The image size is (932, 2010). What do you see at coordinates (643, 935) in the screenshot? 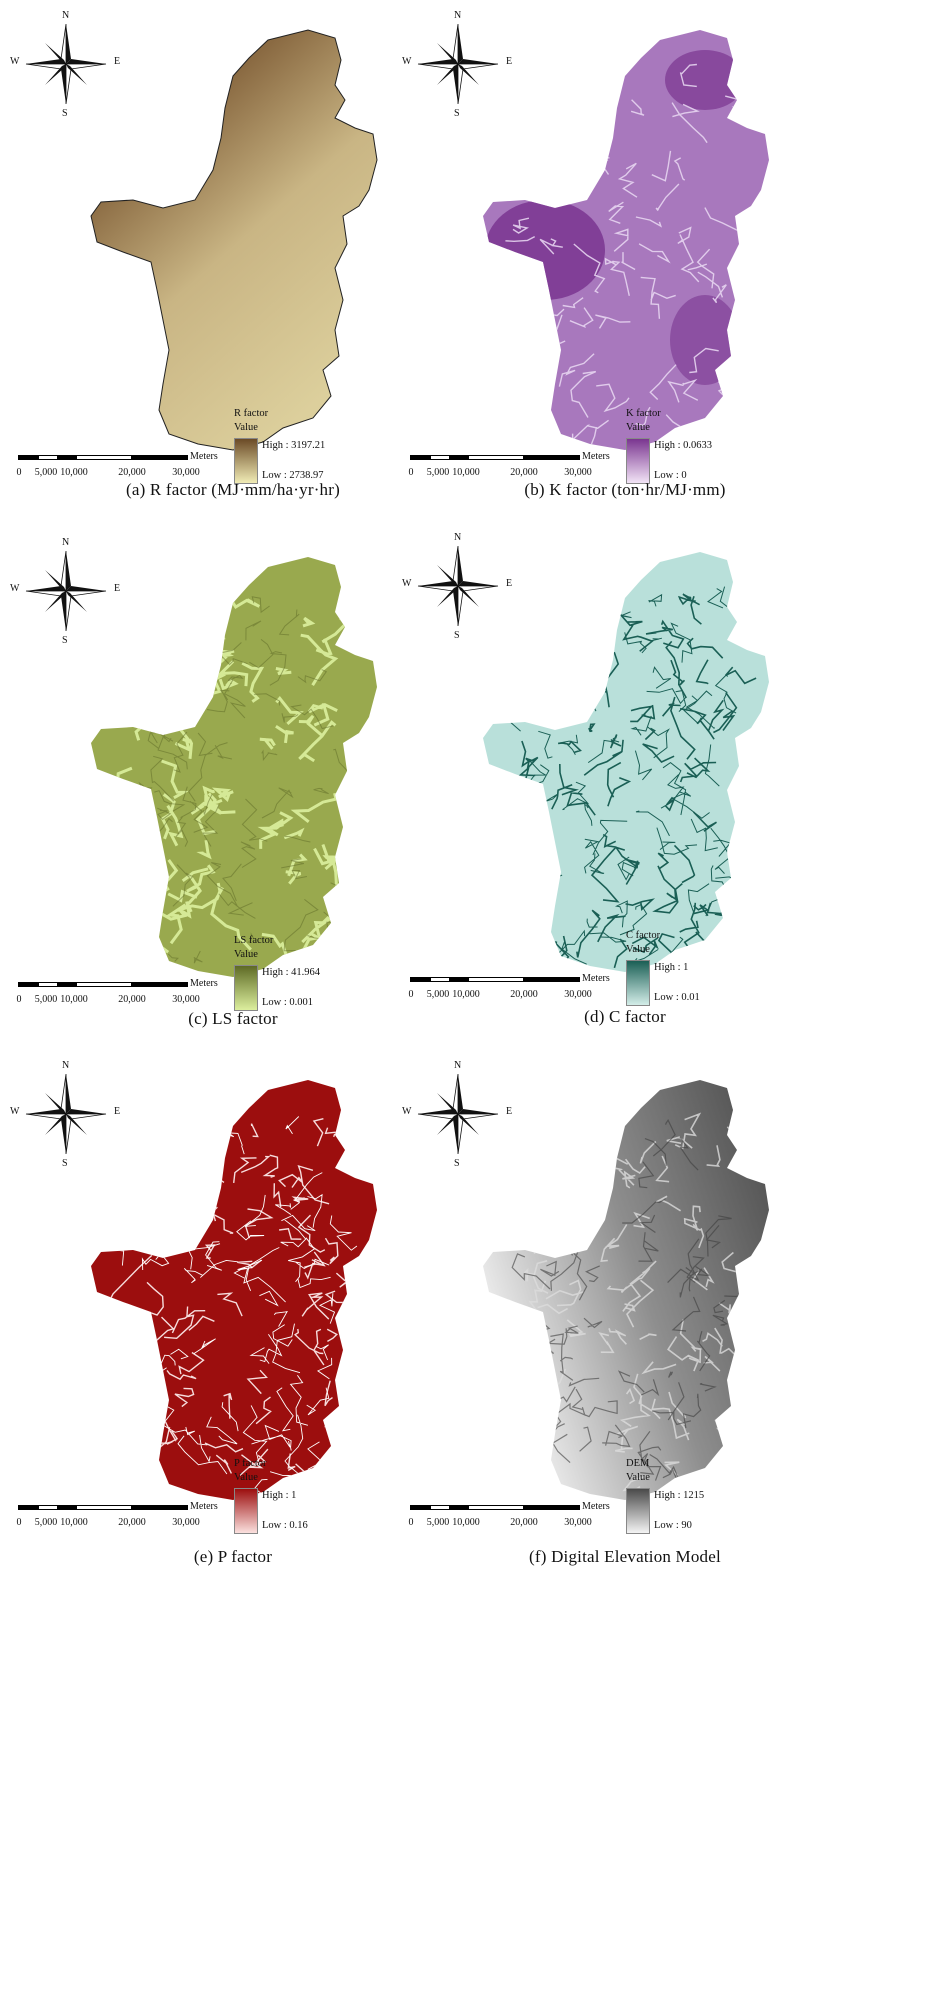
I see `legend-title: C factor` at bounding box center [643, 935].